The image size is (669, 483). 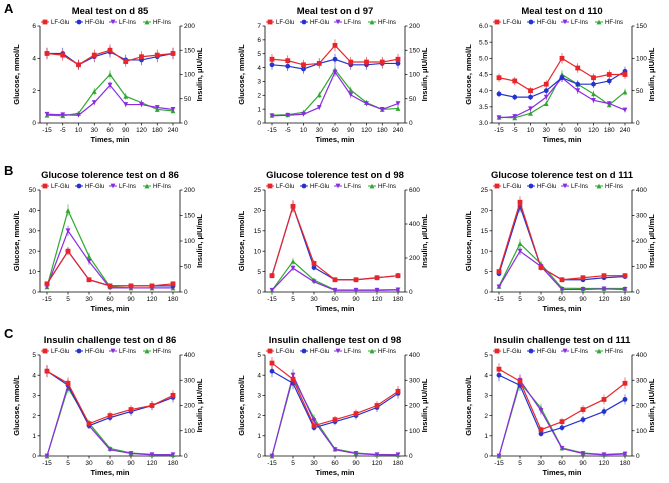 I want to click on y-tick-label: 25, so click(x=485, y=190).